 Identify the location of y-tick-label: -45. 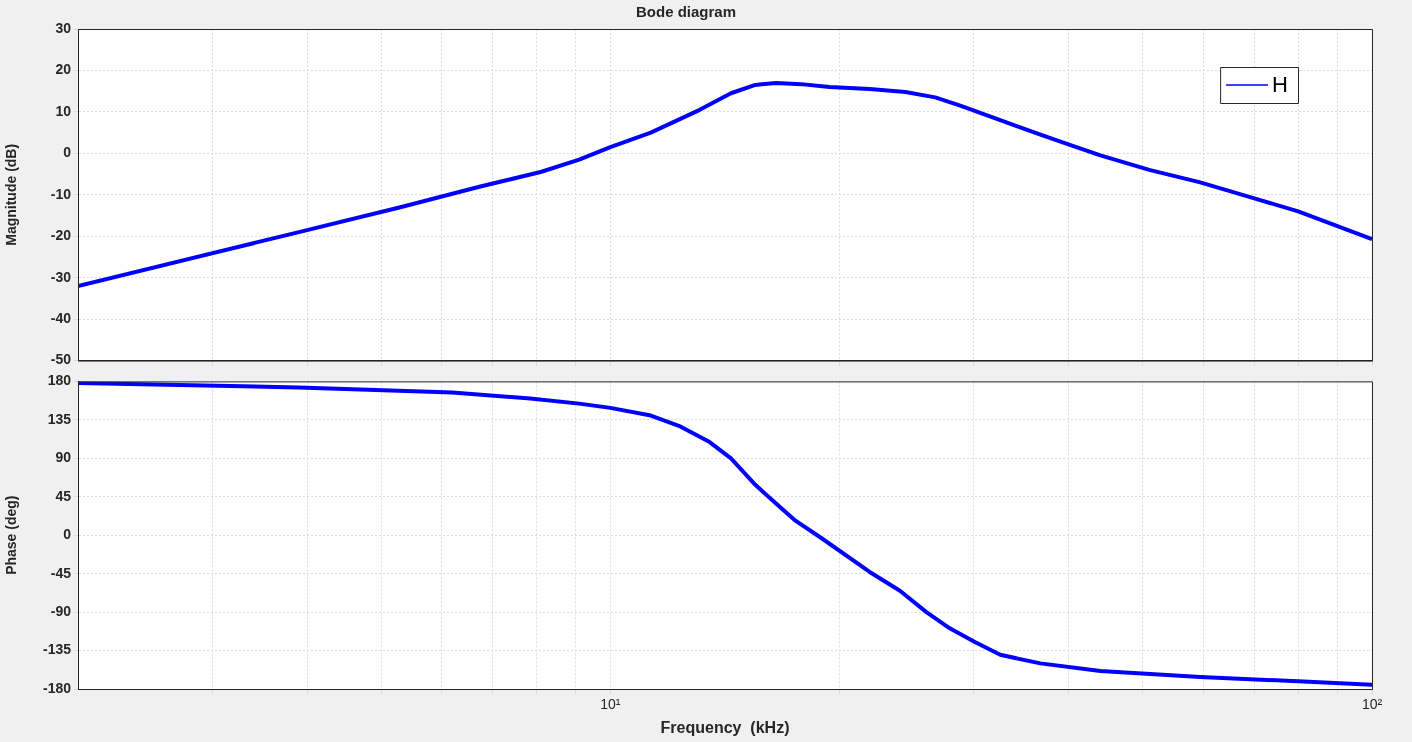
(61, 572).